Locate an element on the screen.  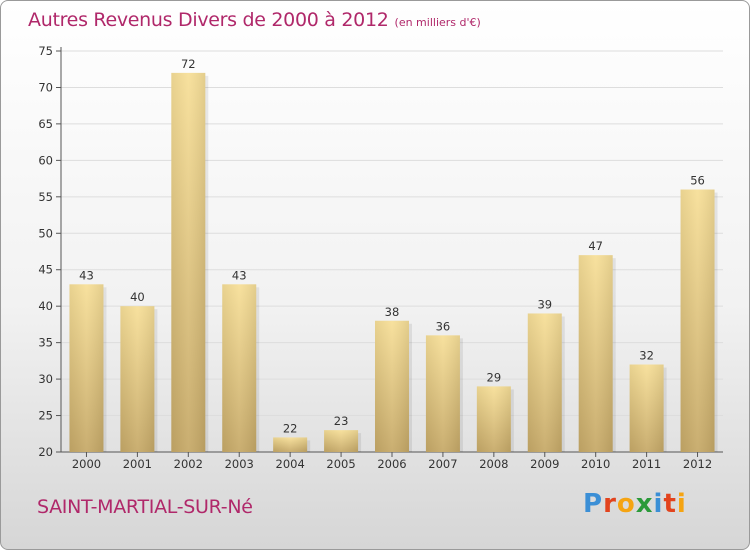
chart-title-text: Autres Revenus Divers de 2000 à 2012 is located at coordinates (208, 20).